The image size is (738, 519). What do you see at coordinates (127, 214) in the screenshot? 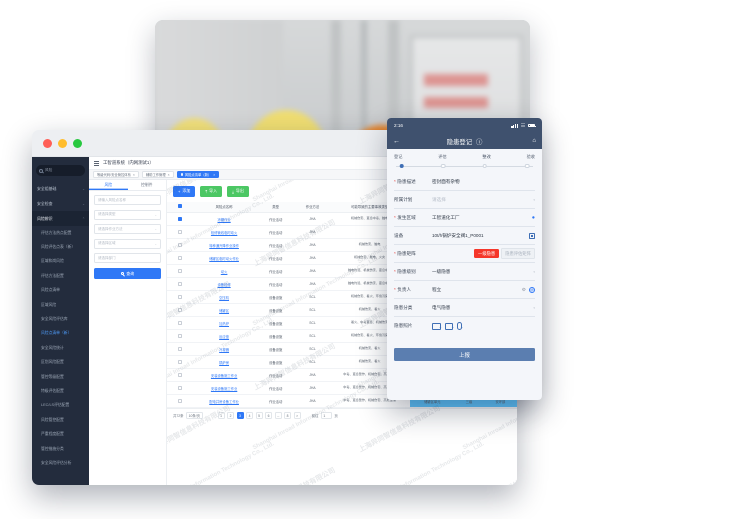
I see `filter-field-type: 请选择类型 ⌄` at bounding box center [127, 214].